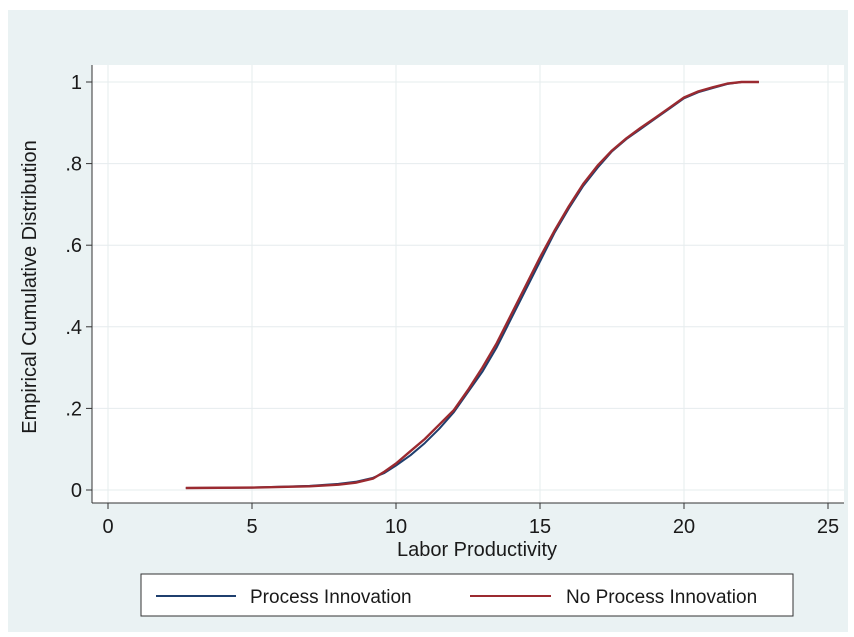 The width and height of the screenshot is (854, 637). What do you see at coordinates (331, 597) in the screenshot?
I see `legend-label-process-innovation: Process Innovation` at bounding box center [331, 597].